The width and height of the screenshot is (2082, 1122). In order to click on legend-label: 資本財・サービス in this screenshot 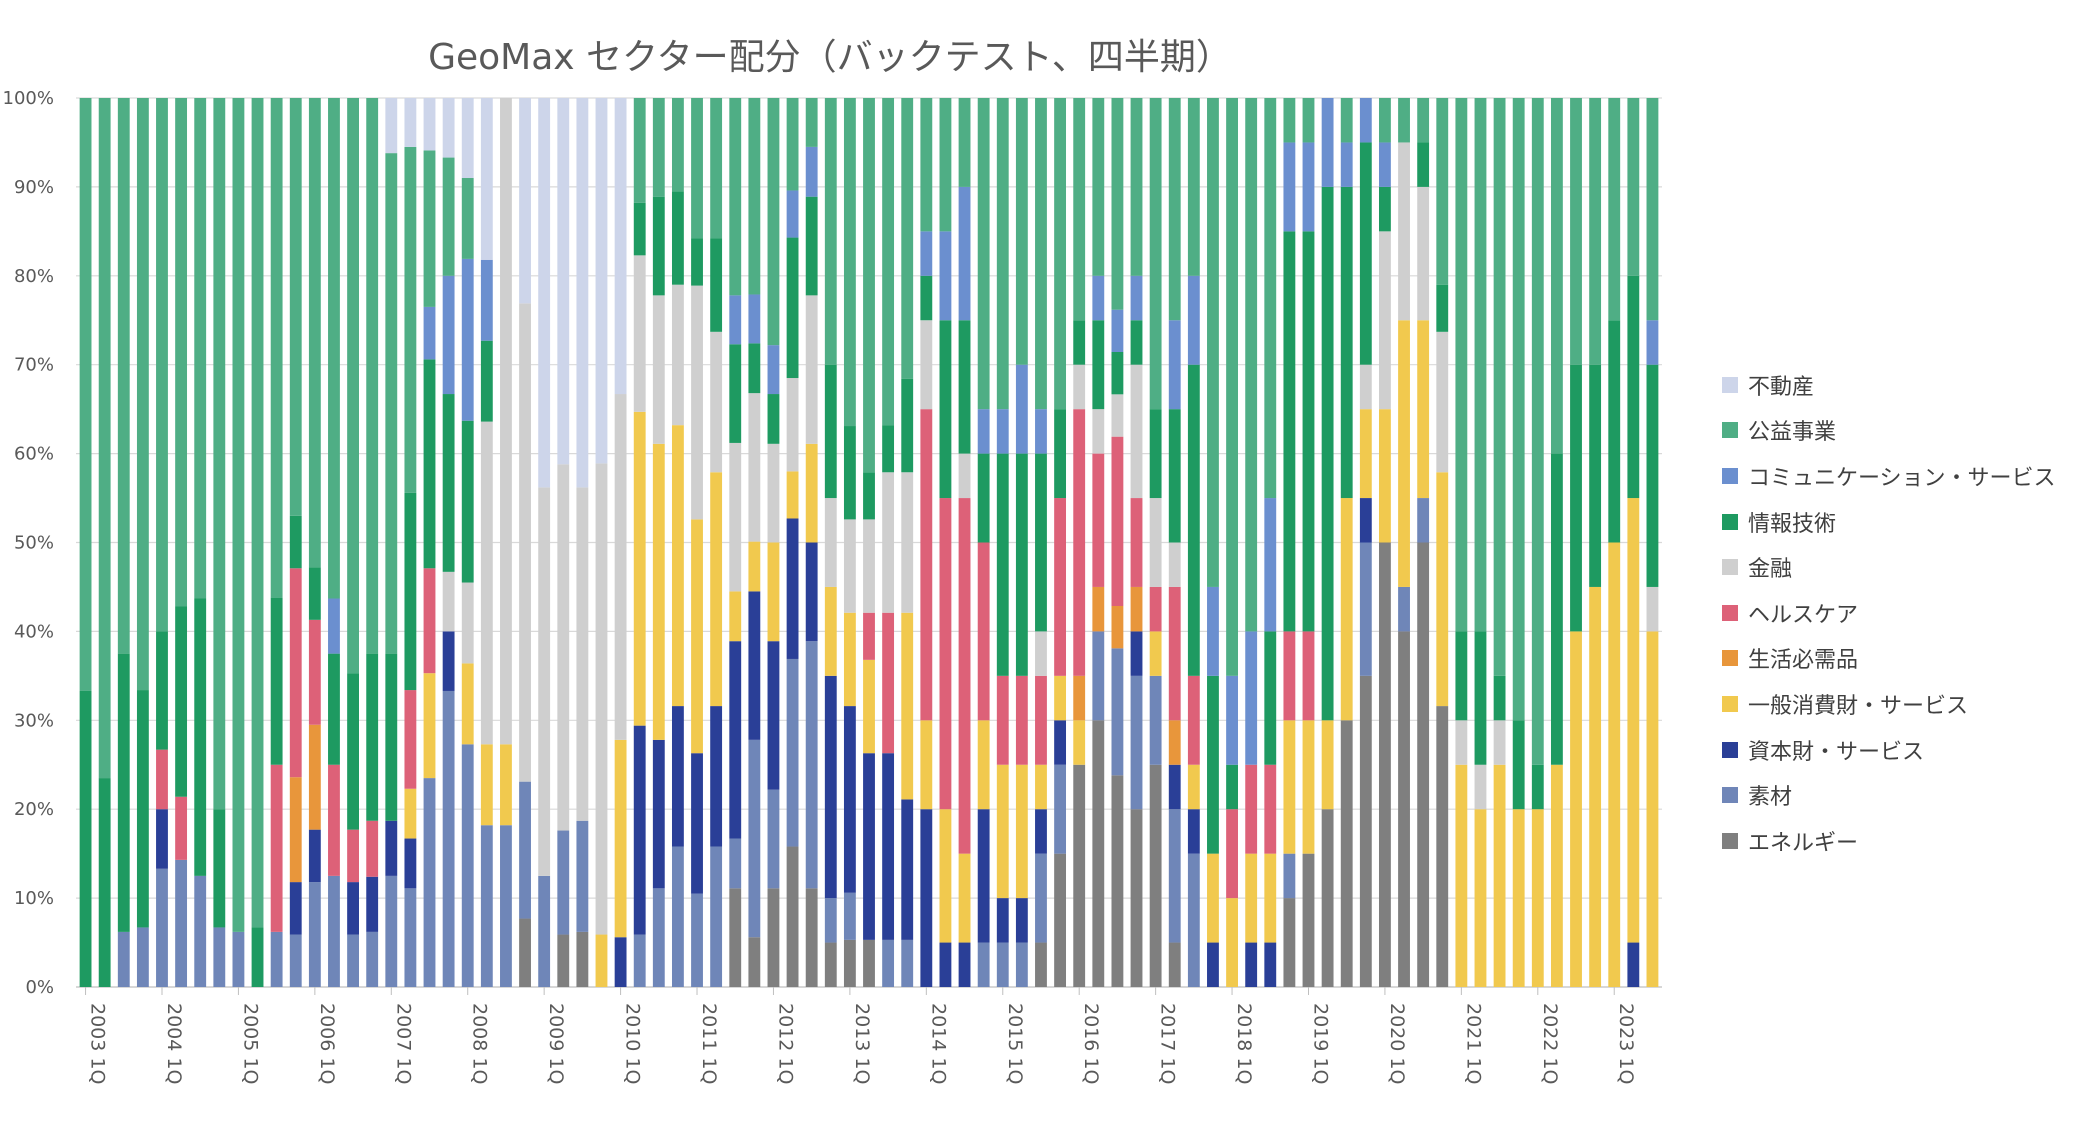, I will do `click(1836, 752)`.